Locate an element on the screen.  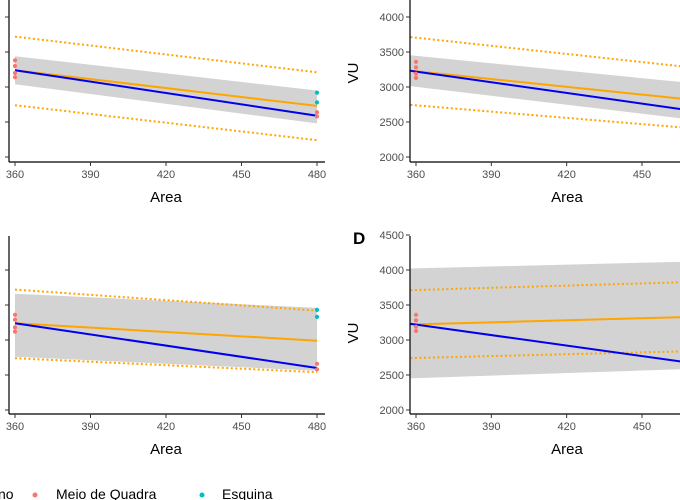
y-tick-label: 4500 is located at coordinates (392, 236).